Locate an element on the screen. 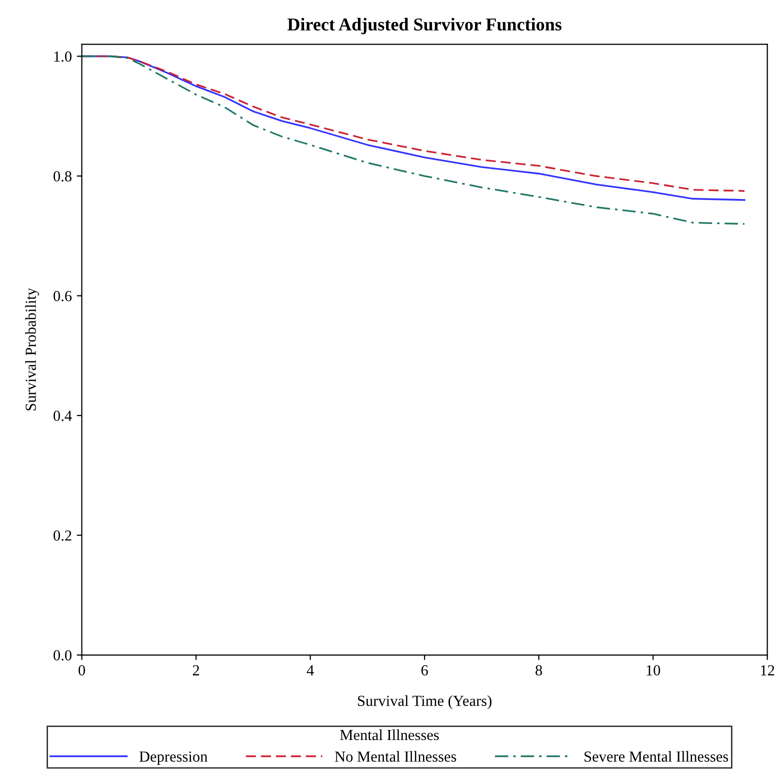 Image resolution: width=779 pixels, height=777 pixels. legend-label: Severe Mental Illnesses is located at coordinates (656, 756).